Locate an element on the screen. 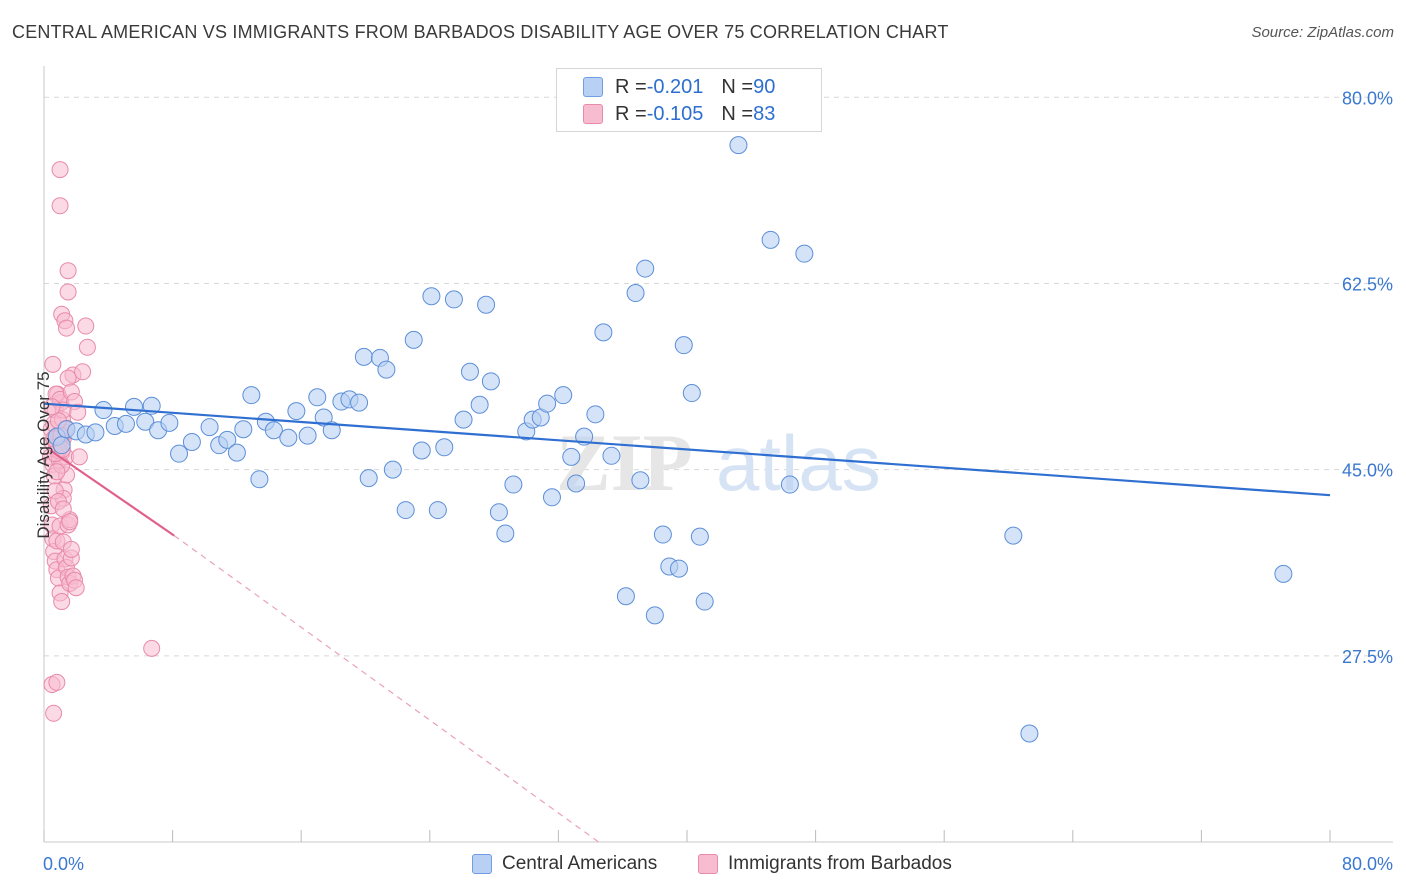 Image resolution: width=1406 pixels, height=892 pixels. y-tick-labels: 80.0% 62.5% 45.0% 27.5% is located at coordinates (1367, 377).